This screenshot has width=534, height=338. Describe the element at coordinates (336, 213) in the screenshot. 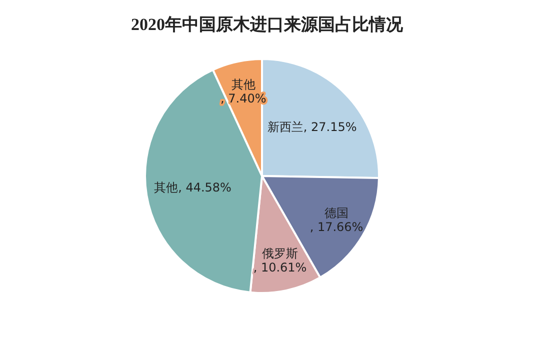

I see `slice-label: 德国` at that location.